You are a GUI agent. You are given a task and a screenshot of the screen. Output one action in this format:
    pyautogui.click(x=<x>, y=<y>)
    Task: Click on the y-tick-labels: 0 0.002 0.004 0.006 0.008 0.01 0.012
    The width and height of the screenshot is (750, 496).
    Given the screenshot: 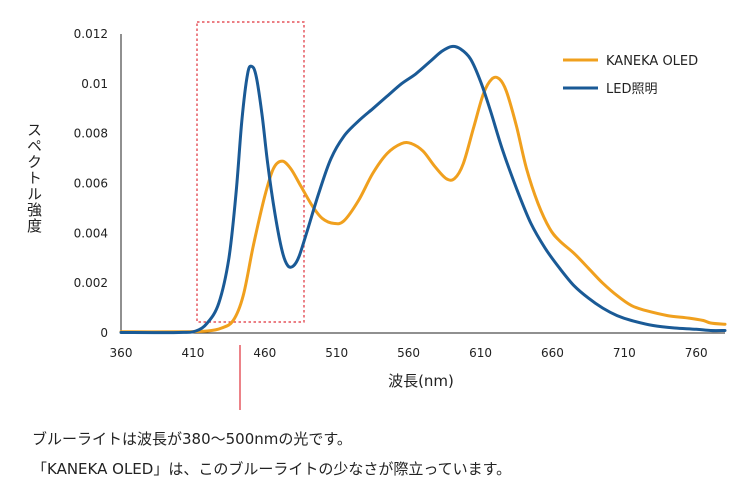 What is the action you would take?
    pyautogui.click(x=91, y=183)
    